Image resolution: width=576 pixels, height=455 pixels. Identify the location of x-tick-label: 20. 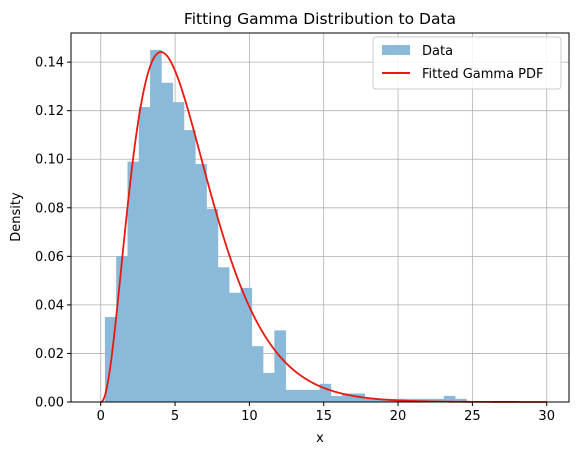
(398, 416).